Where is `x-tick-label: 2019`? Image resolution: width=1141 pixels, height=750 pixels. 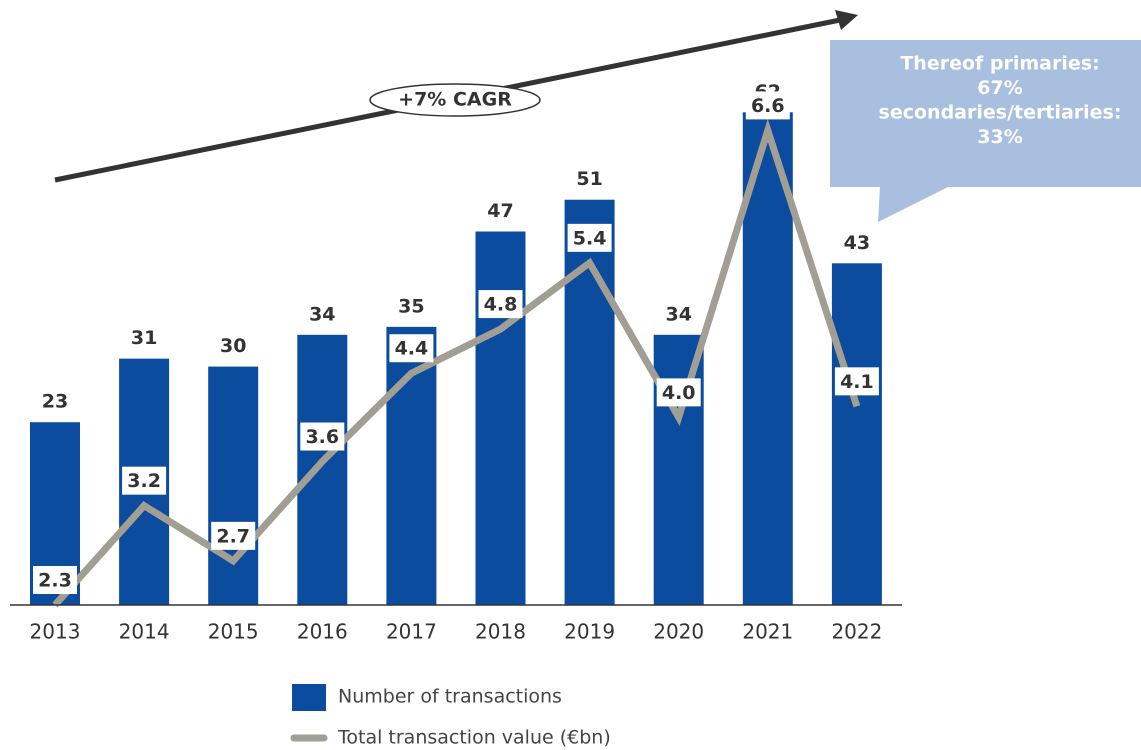 x-tick-label: 2019 is located at coordinates (589, 632).